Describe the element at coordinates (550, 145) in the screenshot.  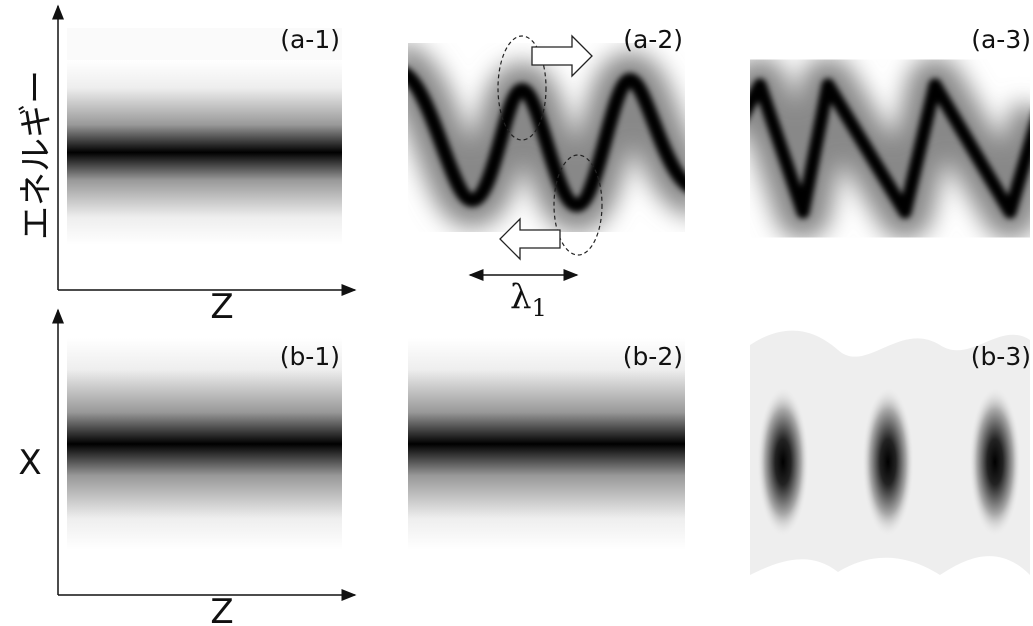
I see `highlight` at that location.